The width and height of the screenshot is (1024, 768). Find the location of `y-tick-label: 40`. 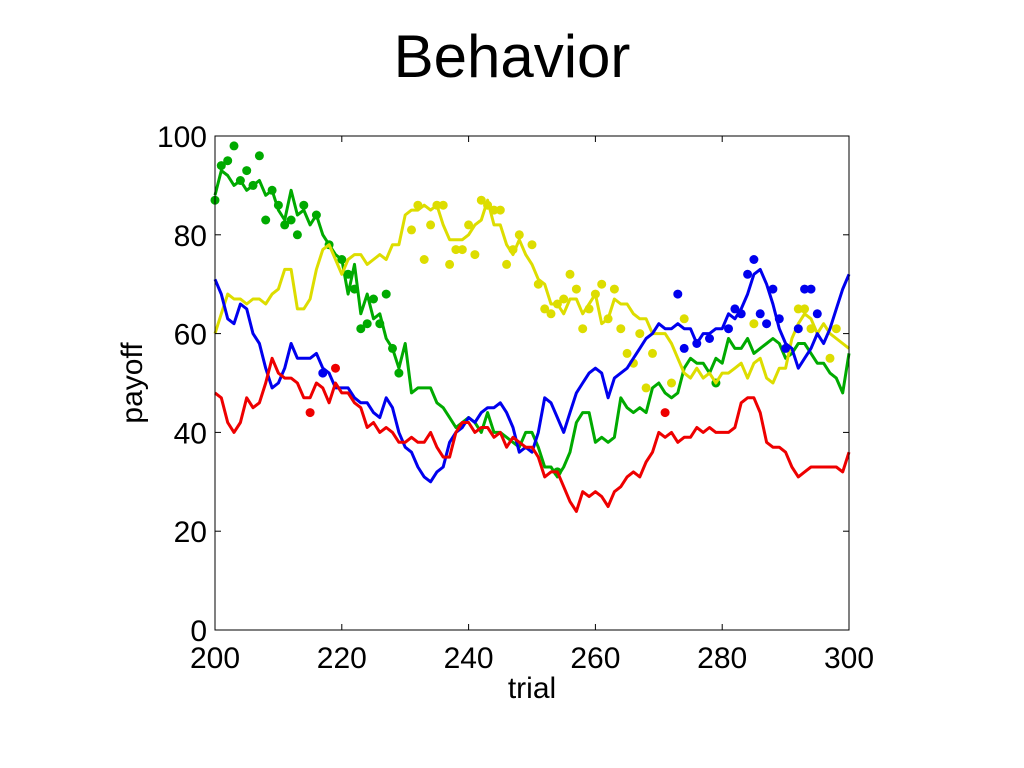

y-tick-label: 40 is located at coordinates (190, 433).